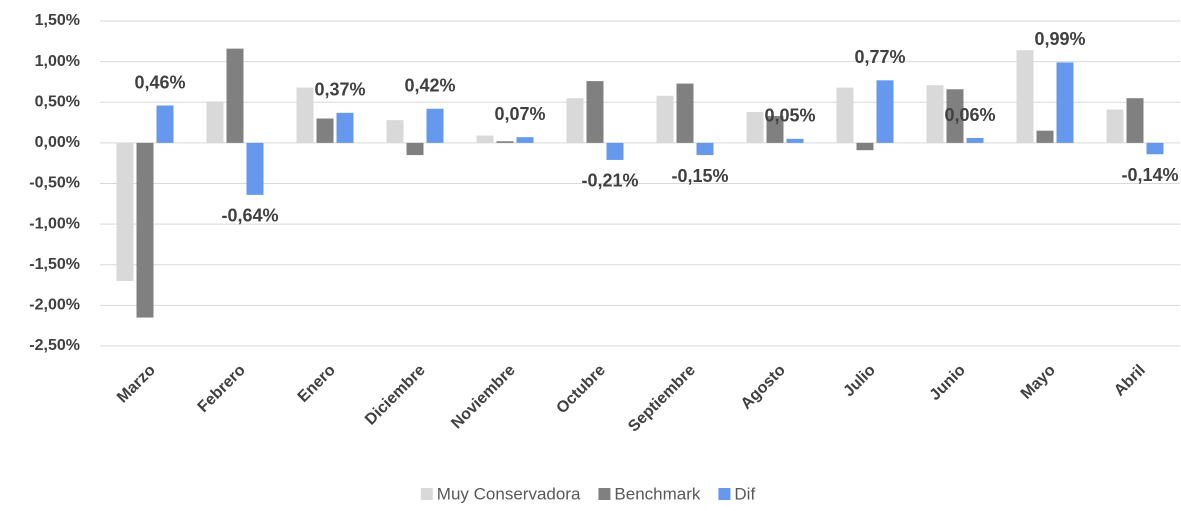 Image resolution: width=1181 pixels, height=511 pixels. I want to click on data-label: 0,05%, so click(789, 116).